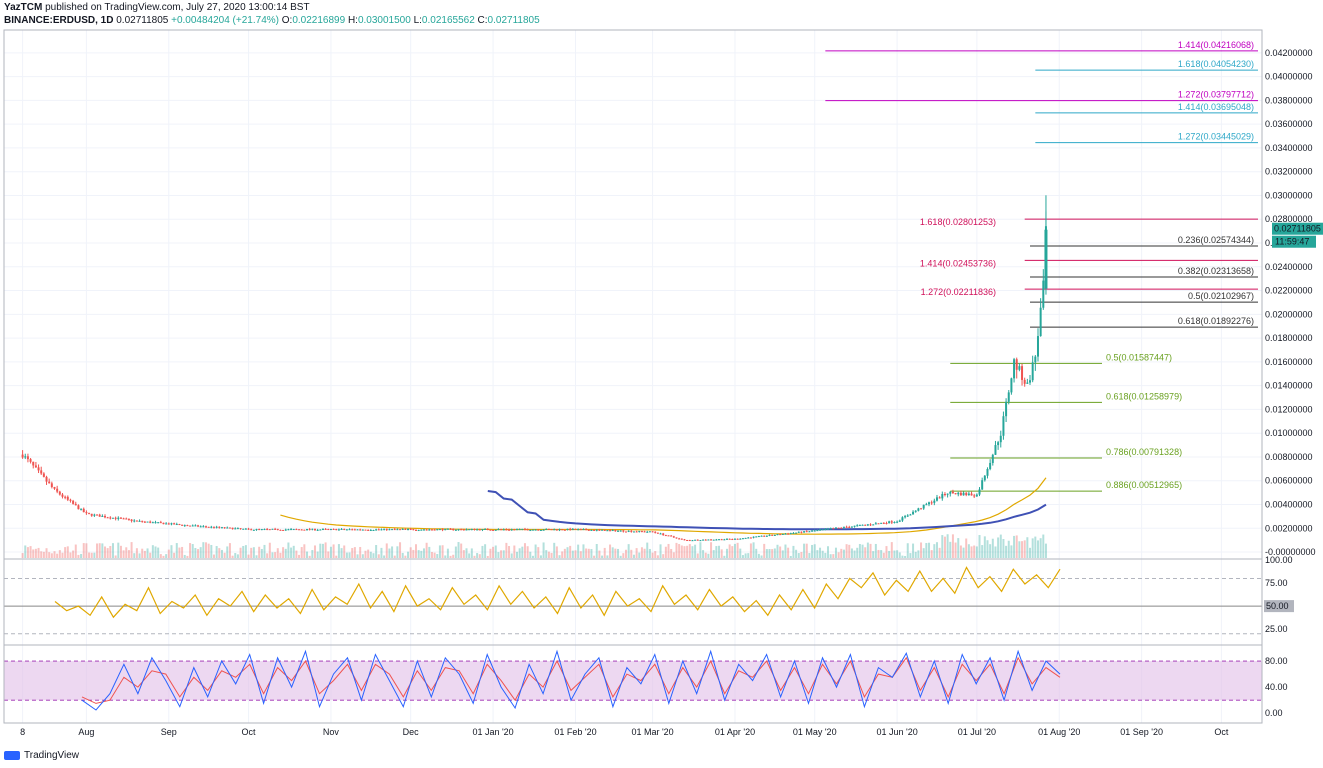  What do you see at coordinates (331, 732) in the screenshot?
I see `time-tick-label: Nov` at bounding box center [331, 732].